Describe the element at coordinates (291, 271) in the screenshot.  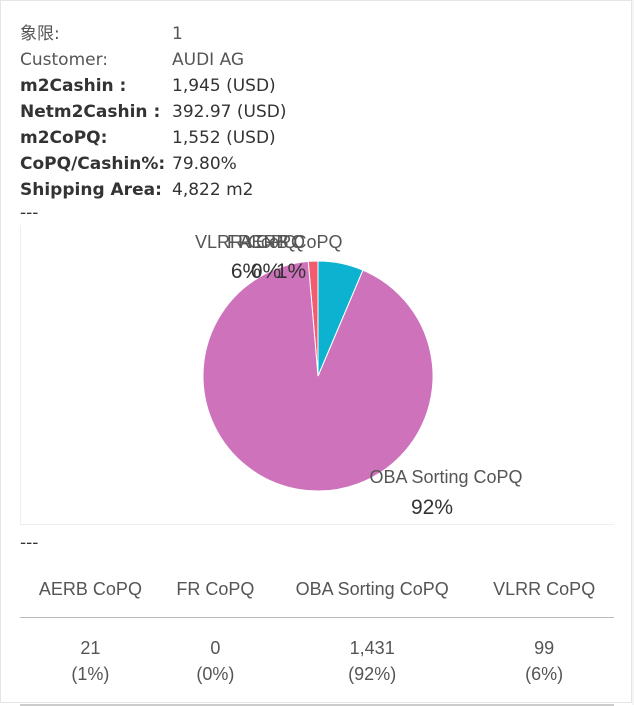
I see `slice-label-percent: 1%` at that location.